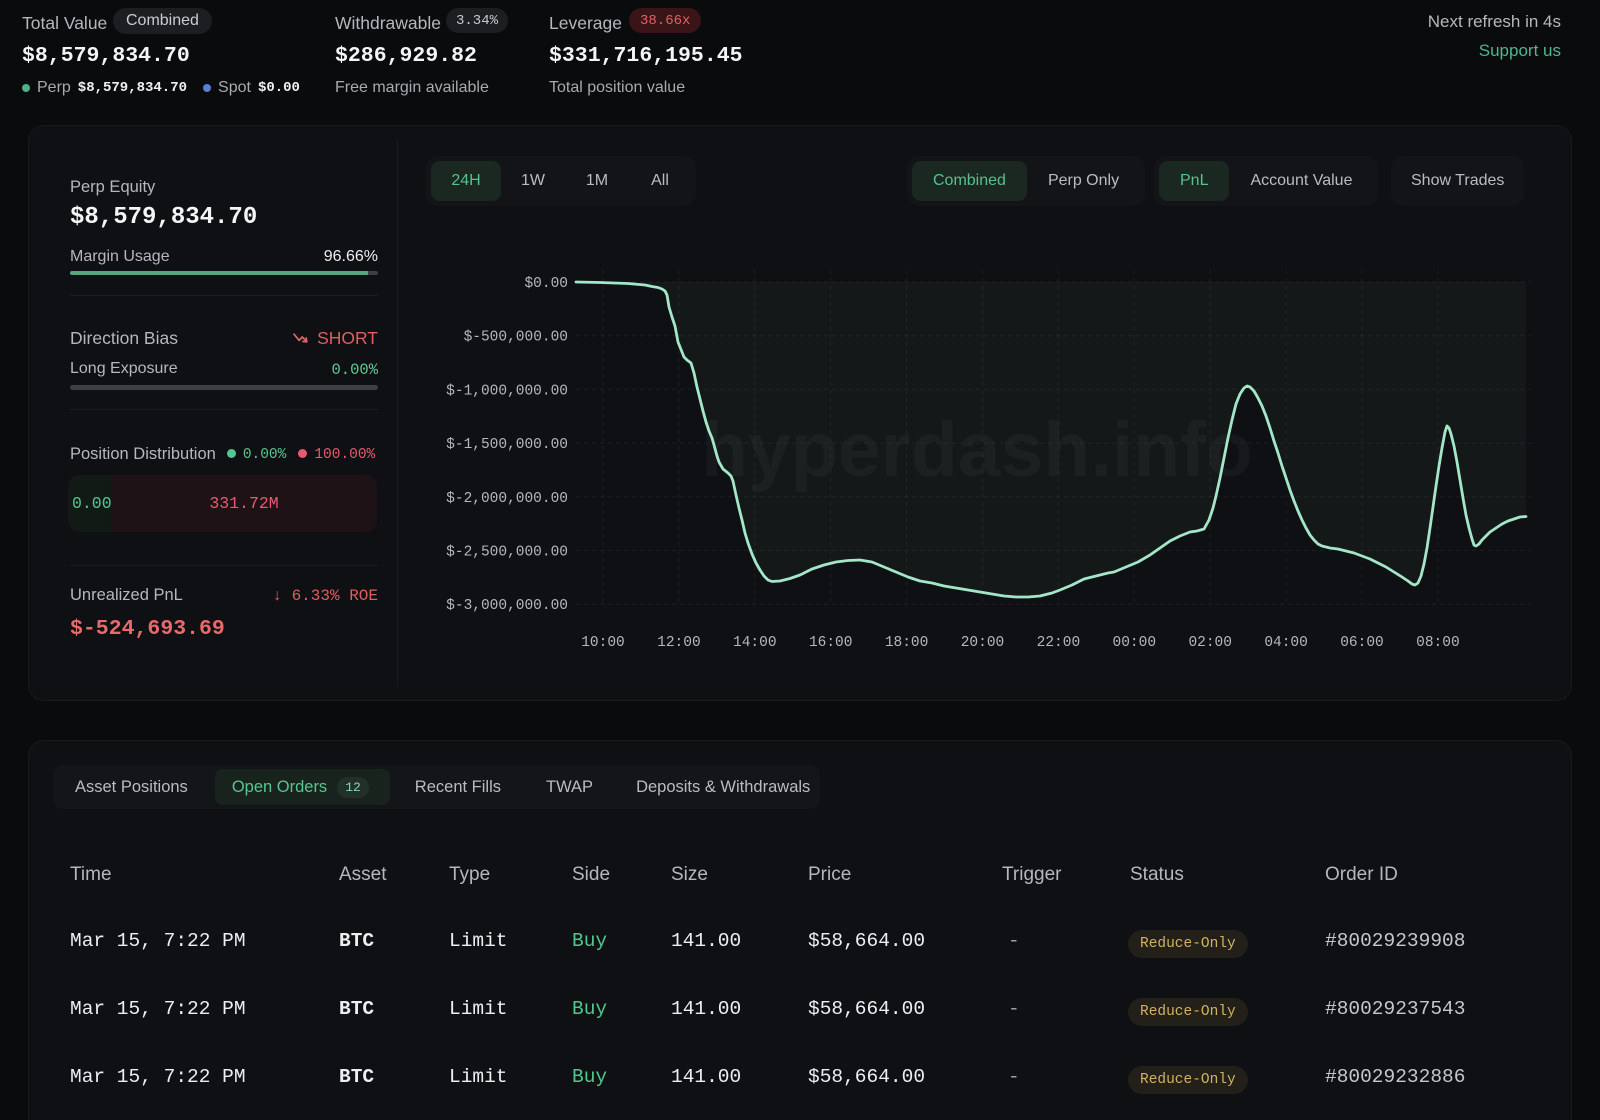 The width and height of the screenshot is (1600, 1120). I want to click on svg-text: 14:00, so click(755, 643).